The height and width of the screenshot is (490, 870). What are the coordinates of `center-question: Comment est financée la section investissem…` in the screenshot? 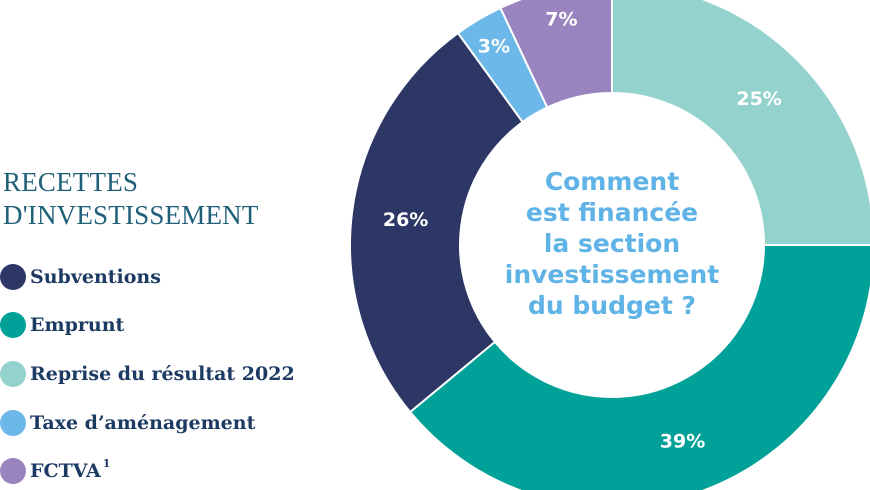 It's located at (612, 243).